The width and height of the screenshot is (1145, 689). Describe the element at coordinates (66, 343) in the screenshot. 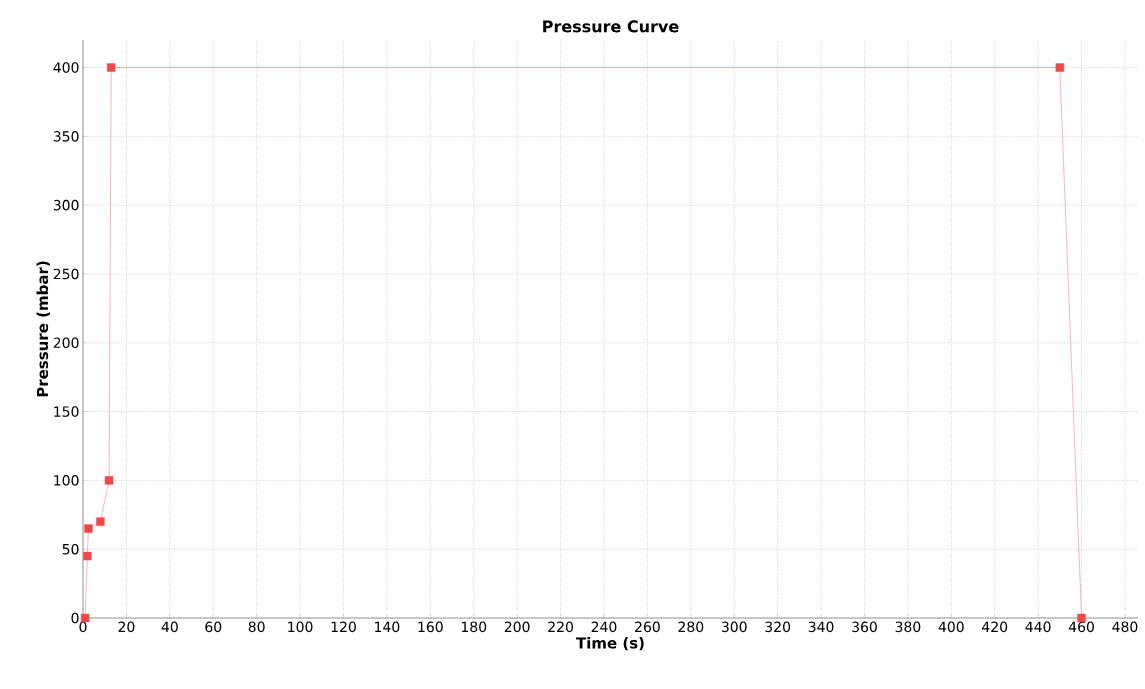

I see `y-tick-label: 200` at that location.